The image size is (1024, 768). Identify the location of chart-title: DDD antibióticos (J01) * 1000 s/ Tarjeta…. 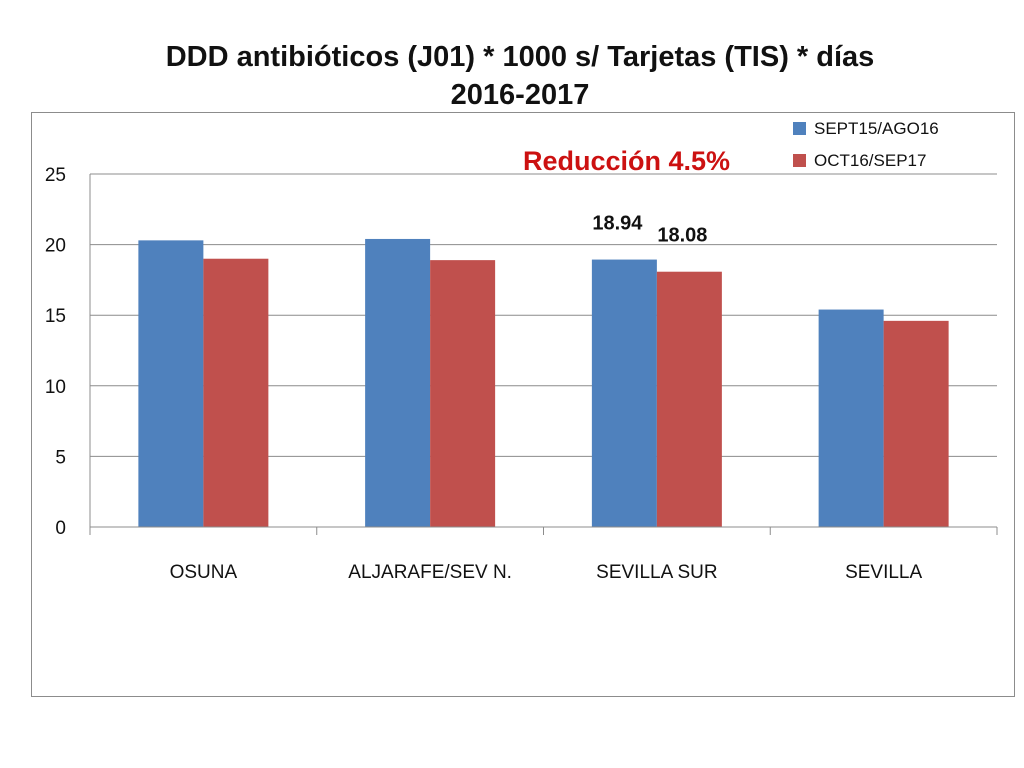
(512, 76).